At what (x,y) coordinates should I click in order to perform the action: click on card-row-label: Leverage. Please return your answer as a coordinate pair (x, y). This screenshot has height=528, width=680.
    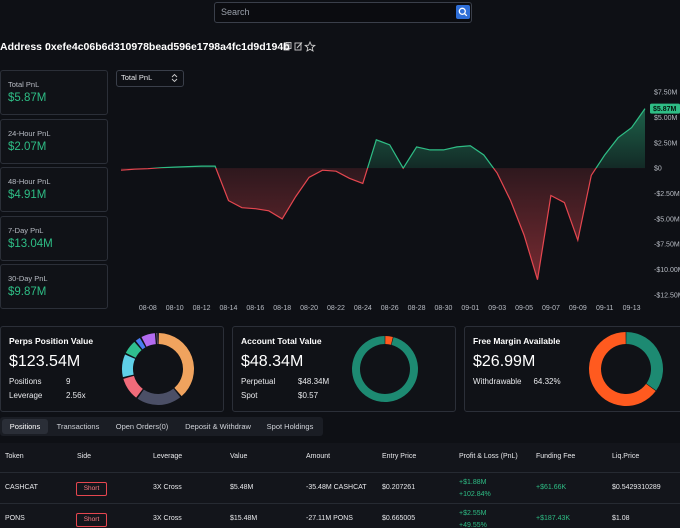
    Looking at the image, I should click on (26, 395).